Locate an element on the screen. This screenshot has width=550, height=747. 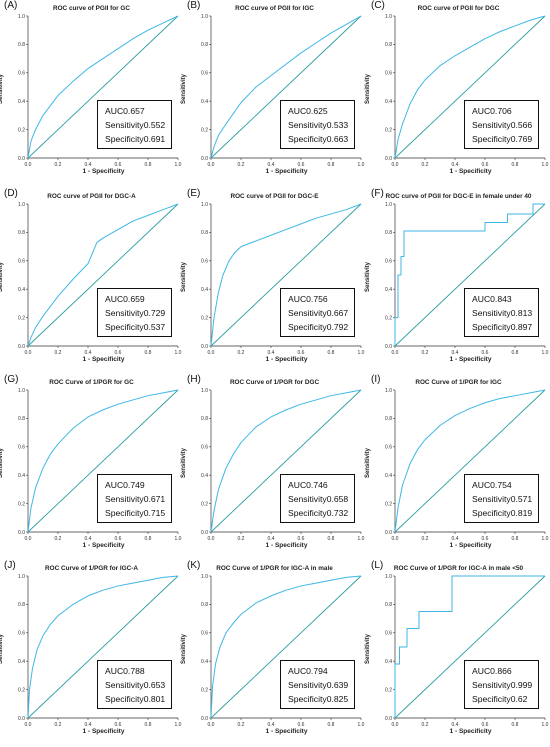
specificity-row: Specificity 0.691 is located at coordinates (135, 139).